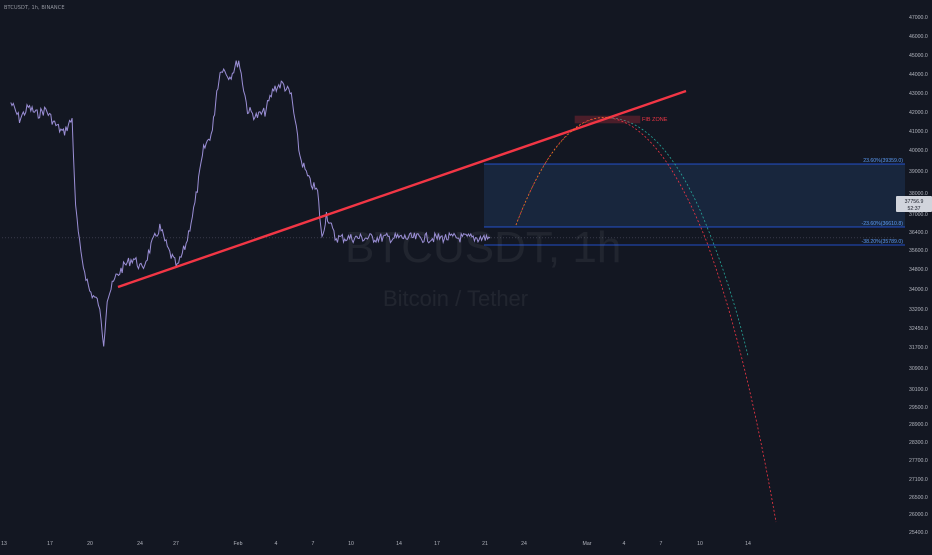 This screenshot has height=555, width=932. I want to click on y-tick-label: 40000.0, so click(918, 151).